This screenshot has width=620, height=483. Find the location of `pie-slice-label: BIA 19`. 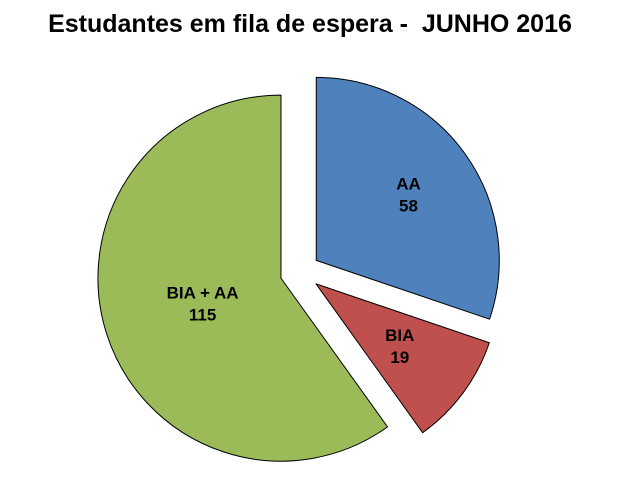

pie-slice-label: BIA 19 is located at coordinates (399, 346).